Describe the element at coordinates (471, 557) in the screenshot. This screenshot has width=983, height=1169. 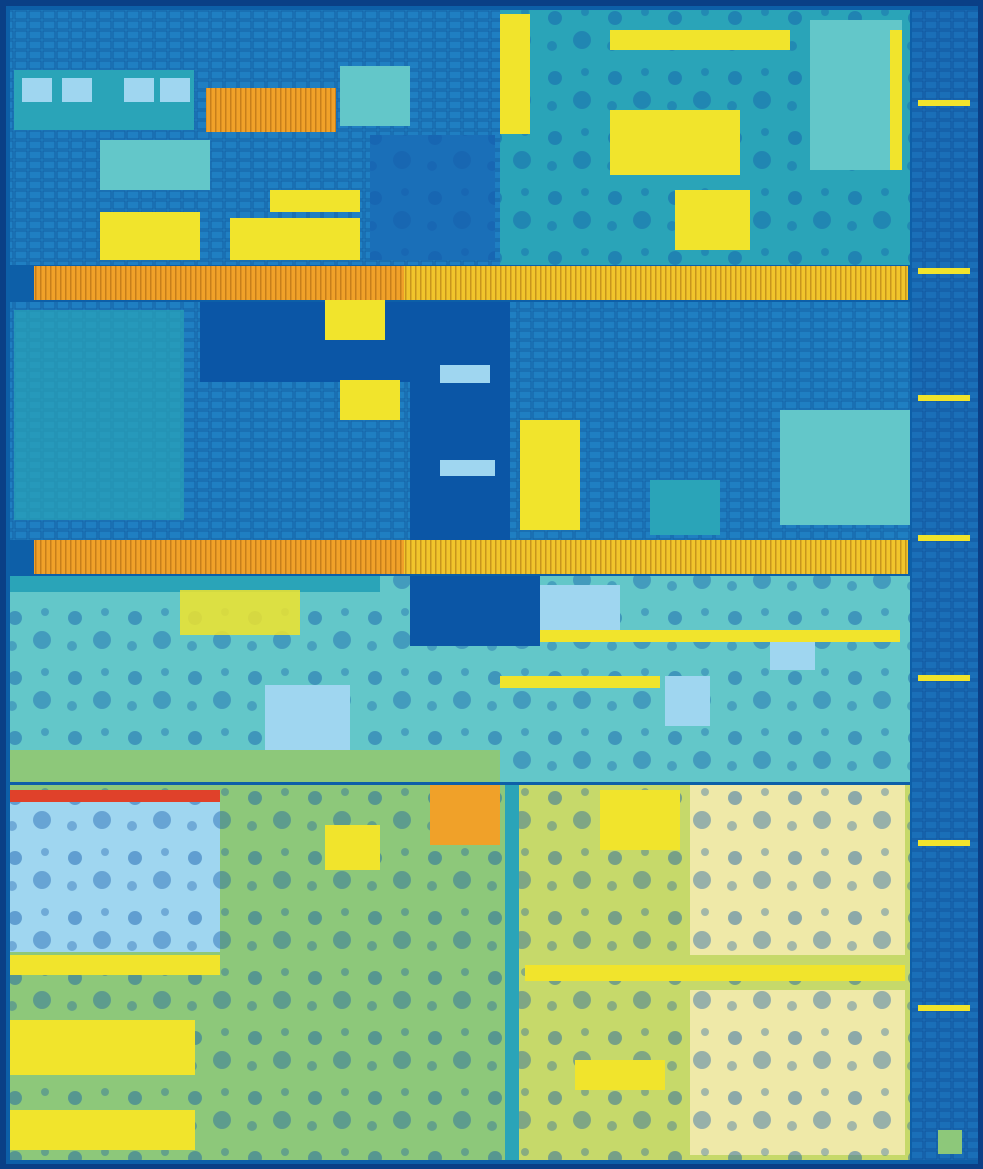
I see `orange-bus-lower-texture` at that location.